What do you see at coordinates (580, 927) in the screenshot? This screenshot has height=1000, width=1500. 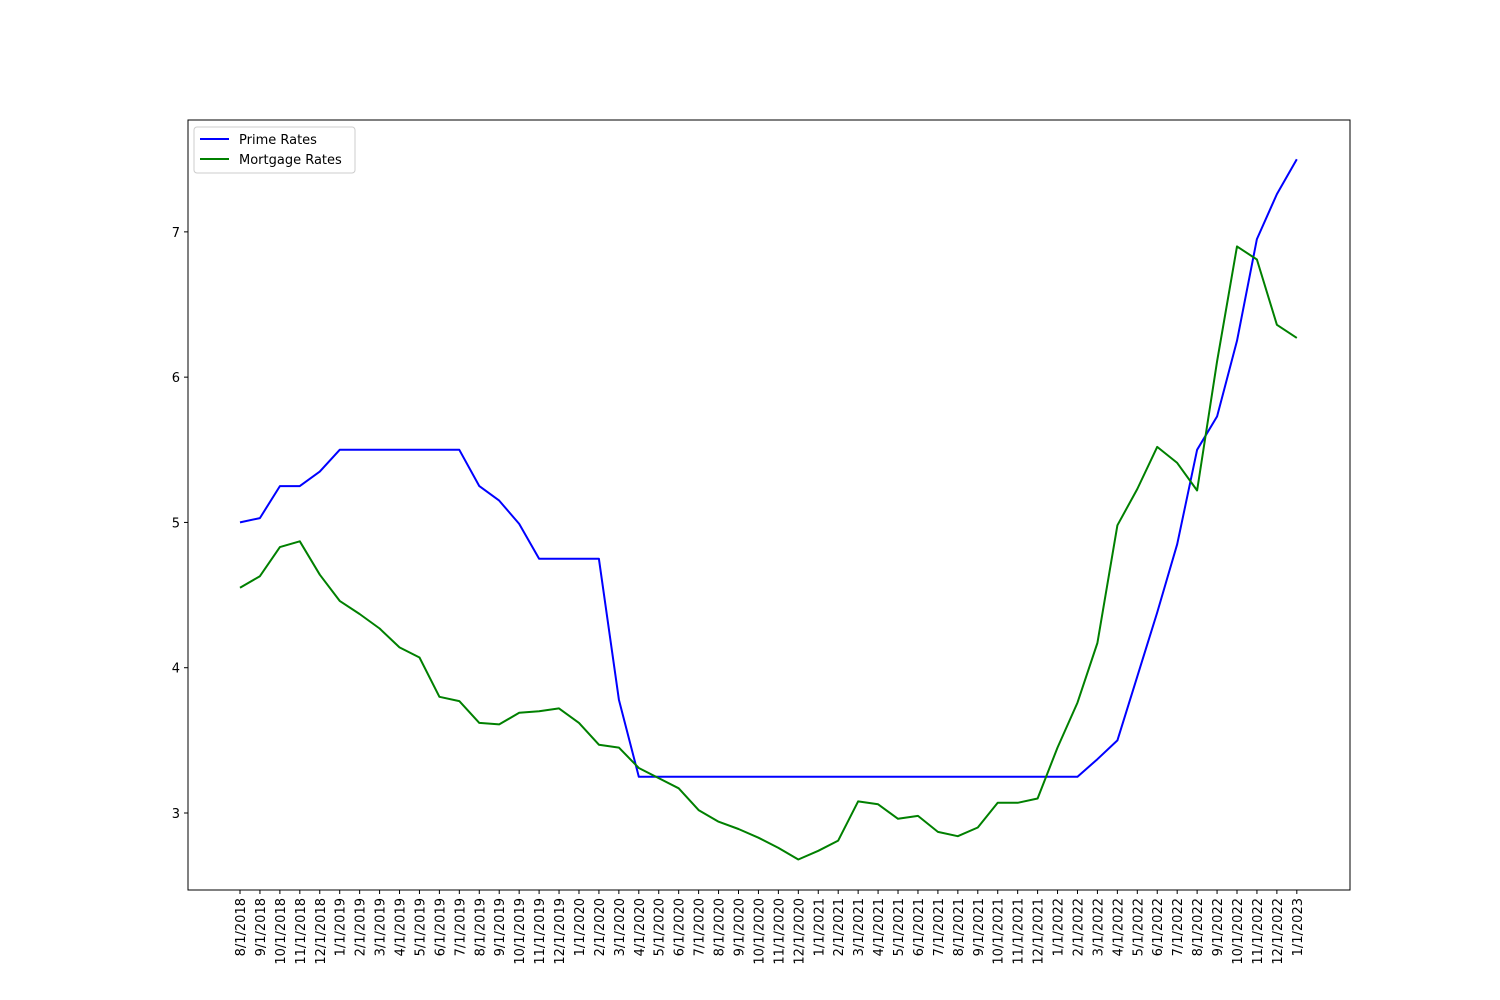 I see `x-tick-label: 1/1/2020` at bounding box center [580, 927].